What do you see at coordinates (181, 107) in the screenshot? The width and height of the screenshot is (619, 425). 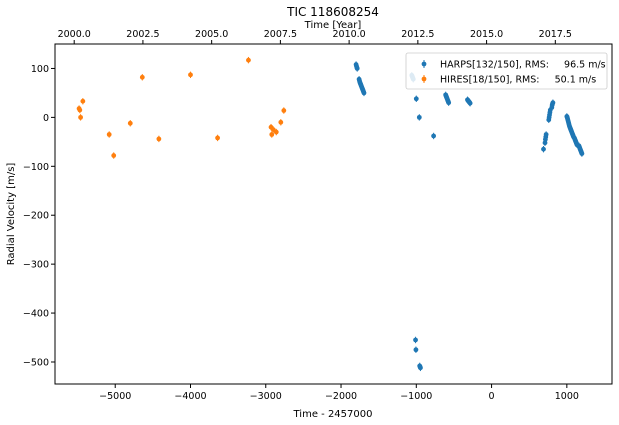 I see `series-hires` at bounding box center [181, 107].